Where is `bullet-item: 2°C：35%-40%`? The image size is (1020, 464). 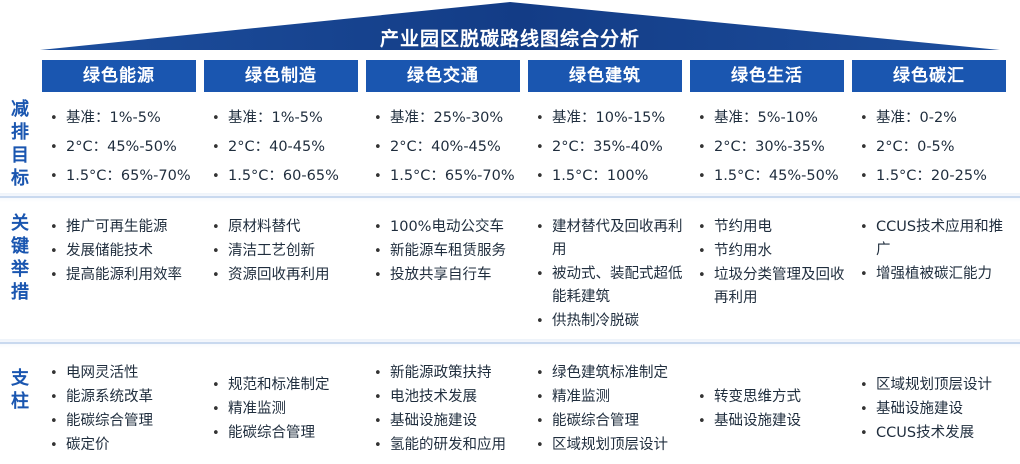 bullet-item: 2°C：35%-40% is located at coordinates (613, 147).